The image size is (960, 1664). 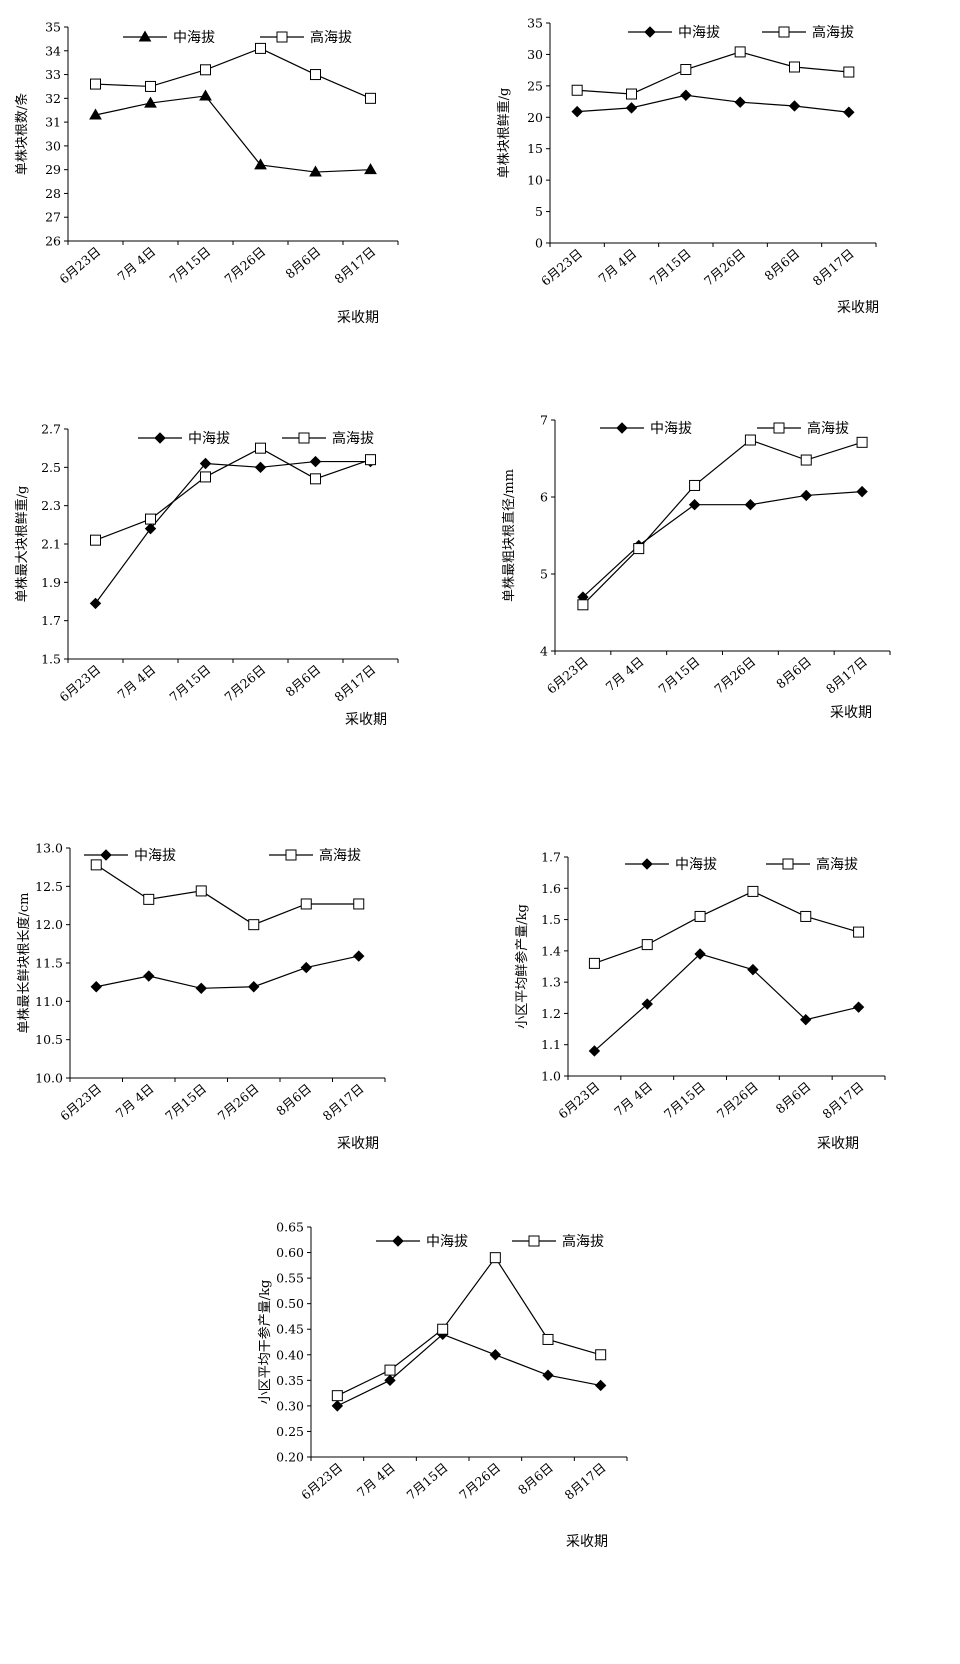 What do you see at coordinates (22, 134) in the screenshot?
I see `y-axis-title: 单株块根数/条` at bounding box center [22, 134].